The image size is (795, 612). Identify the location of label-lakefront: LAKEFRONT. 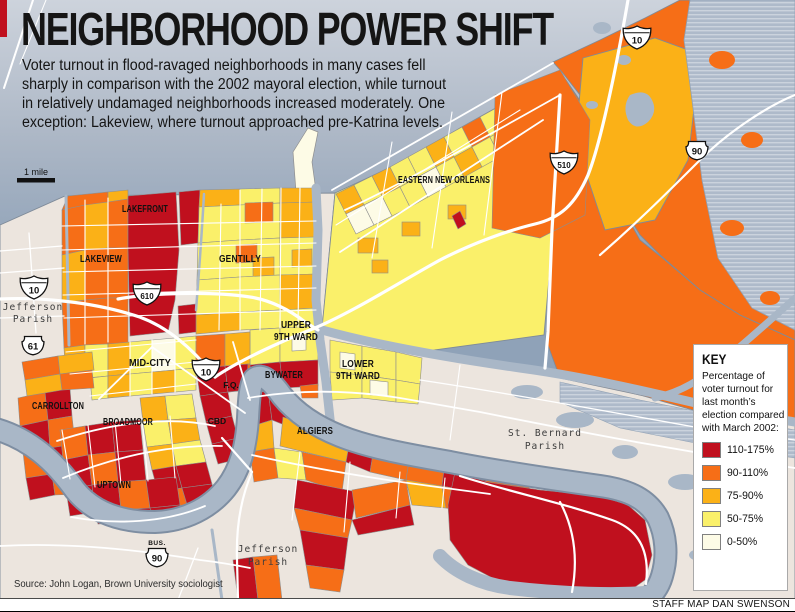
(145, 209).